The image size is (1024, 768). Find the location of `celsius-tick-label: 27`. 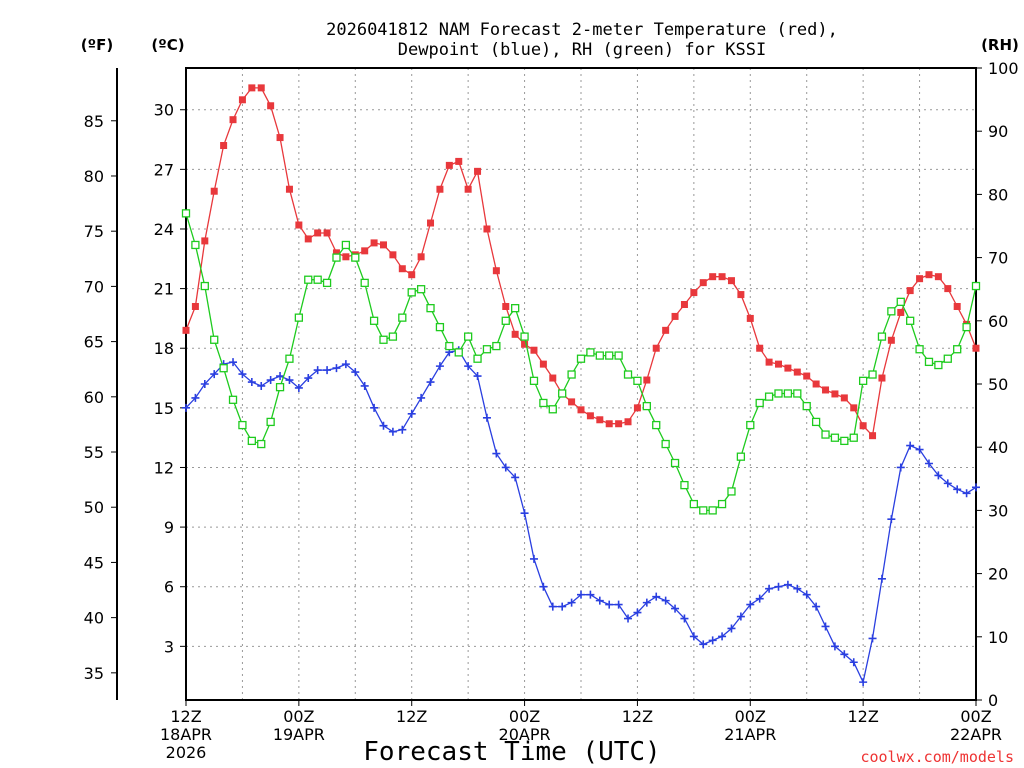

celsius-tick-label: 27 is located at coordinates (164, 169).